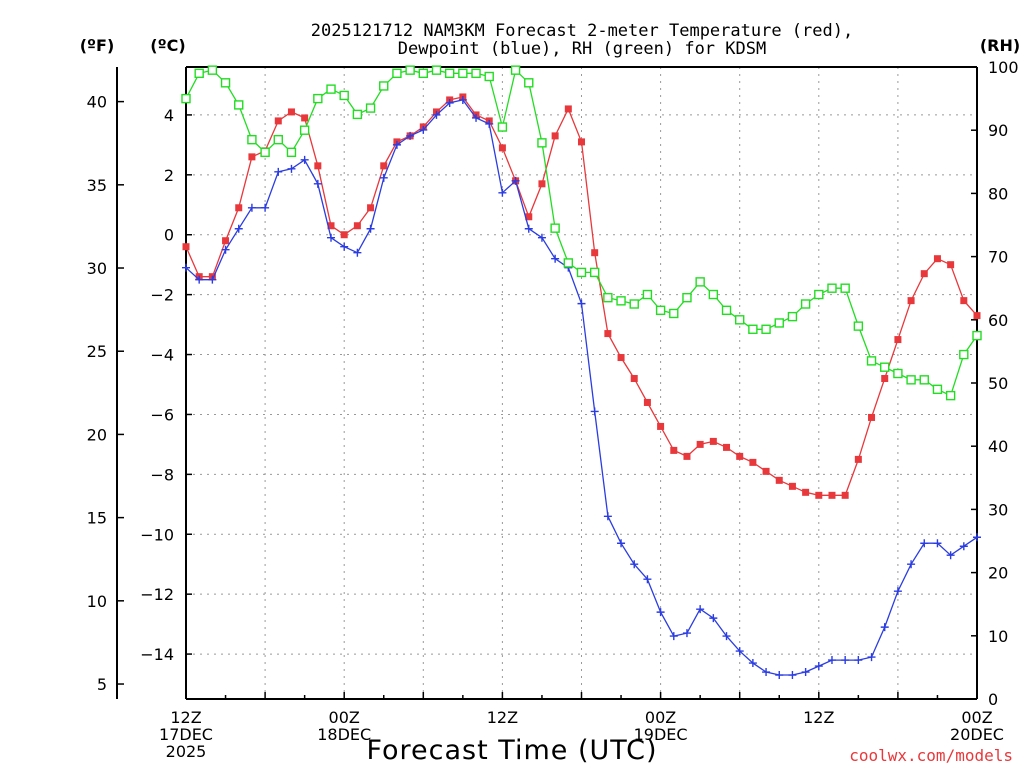 The width and height of the screenshot is (1024, 768). What do you see at coordinates (167, 45) in the screenshot?
I see `celsius-unit-label: (ºC)` at bounding box center [167, 45].